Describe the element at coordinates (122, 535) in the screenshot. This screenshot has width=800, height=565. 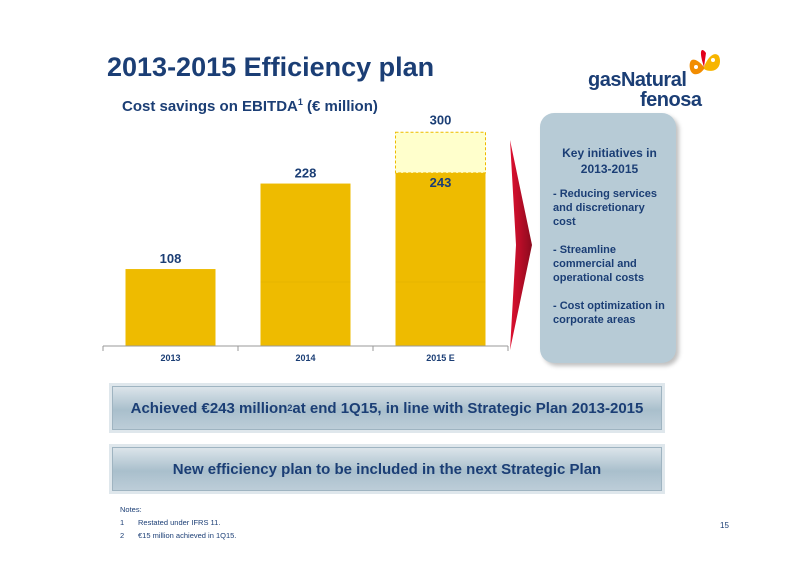
I see `footnote-number: 2` at that location.